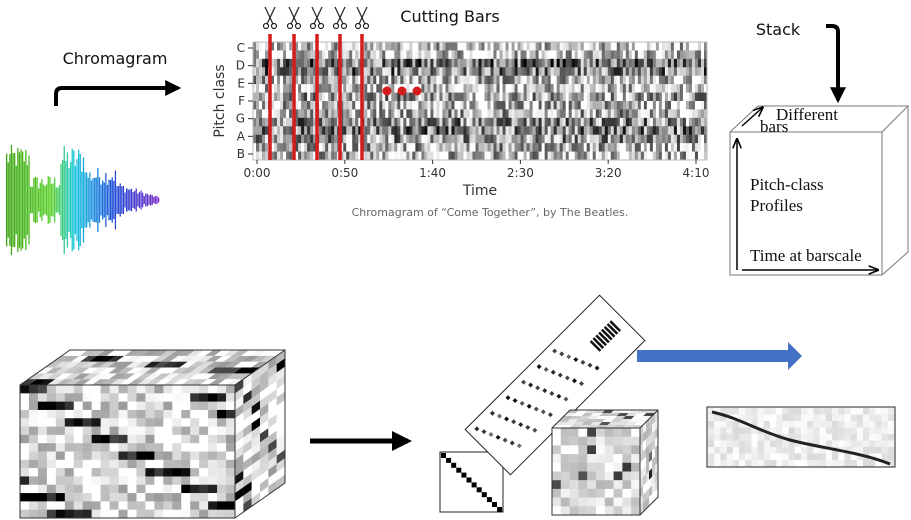  I want to click on arrowhead, so click(795, 356).